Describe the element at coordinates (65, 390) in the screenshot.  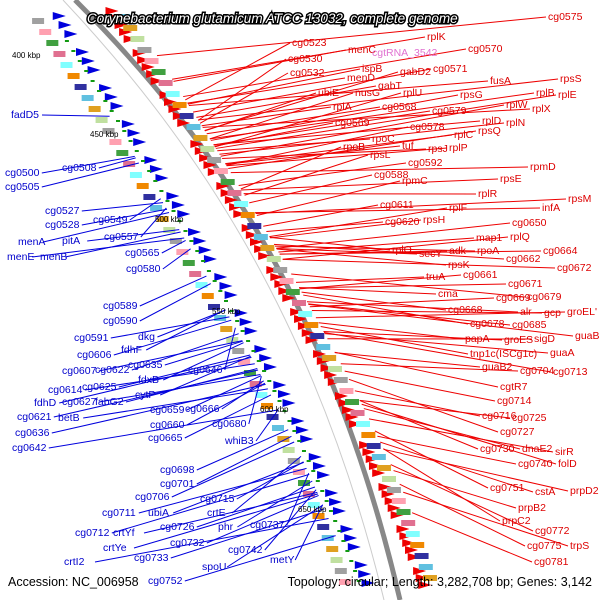
I see `gene-label-reverse: cg0614` at that location.